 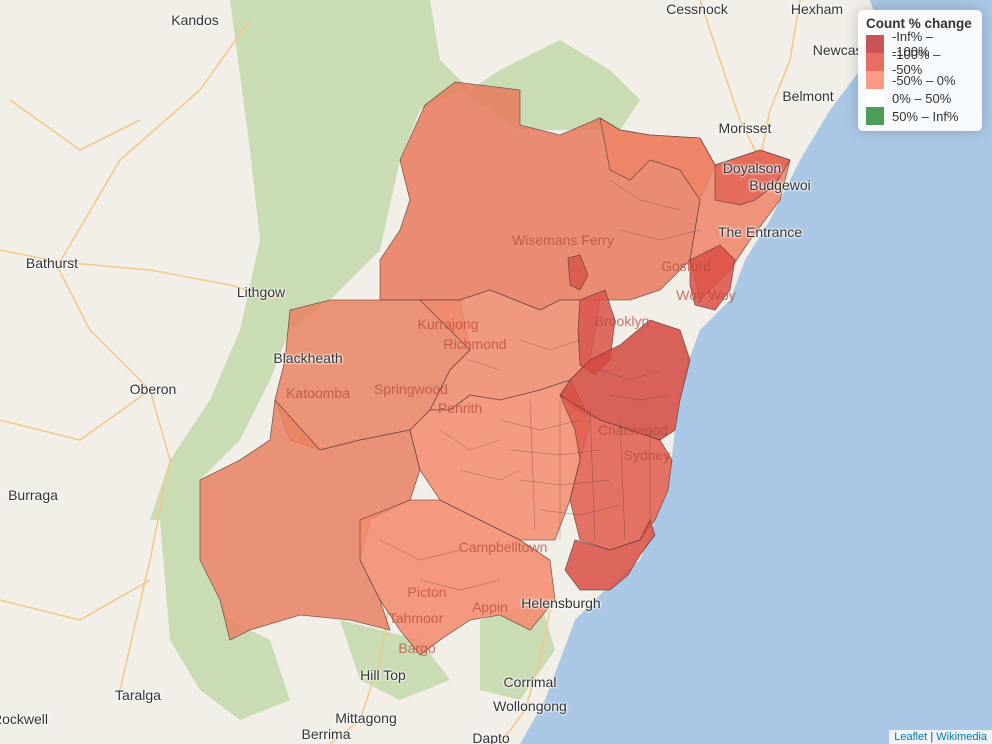 What do you see at coordinates (326, 734) in the screenshot?
I see `place-label: Berrima` at bounding box center [326, 734].